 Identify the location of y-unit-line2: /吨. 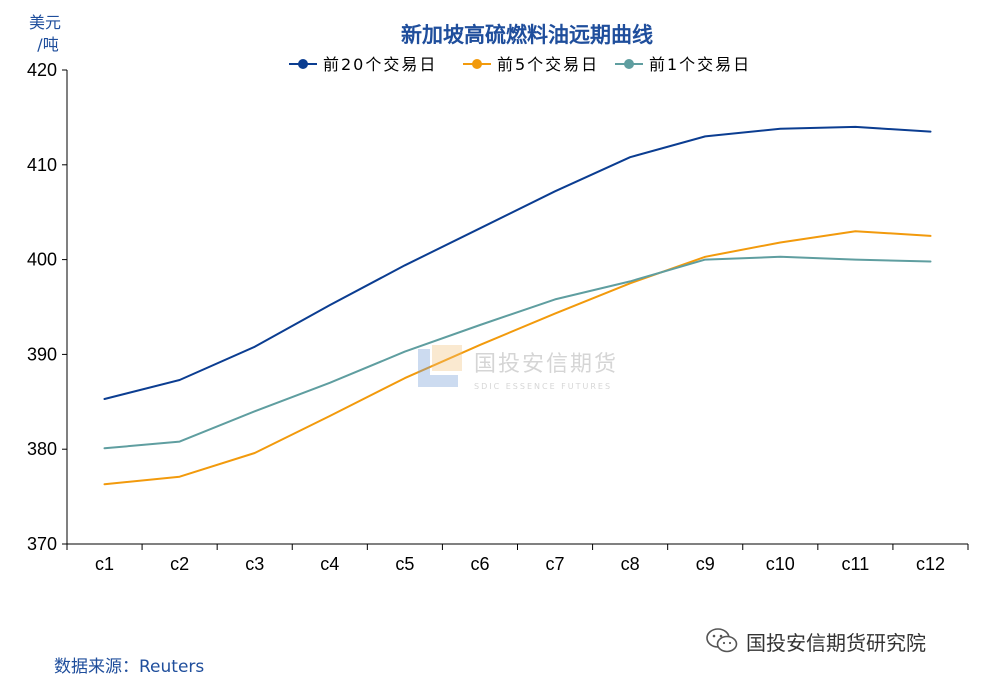
(47, 44).